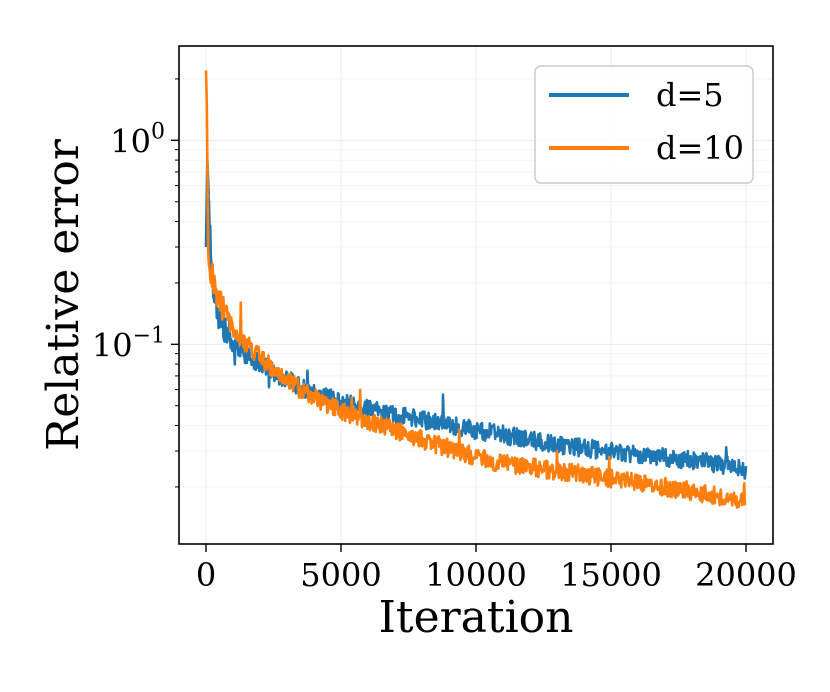 This screenshot has height=692, width=830. I want to click on legend-label-d5: d=5, so click(690, 95).